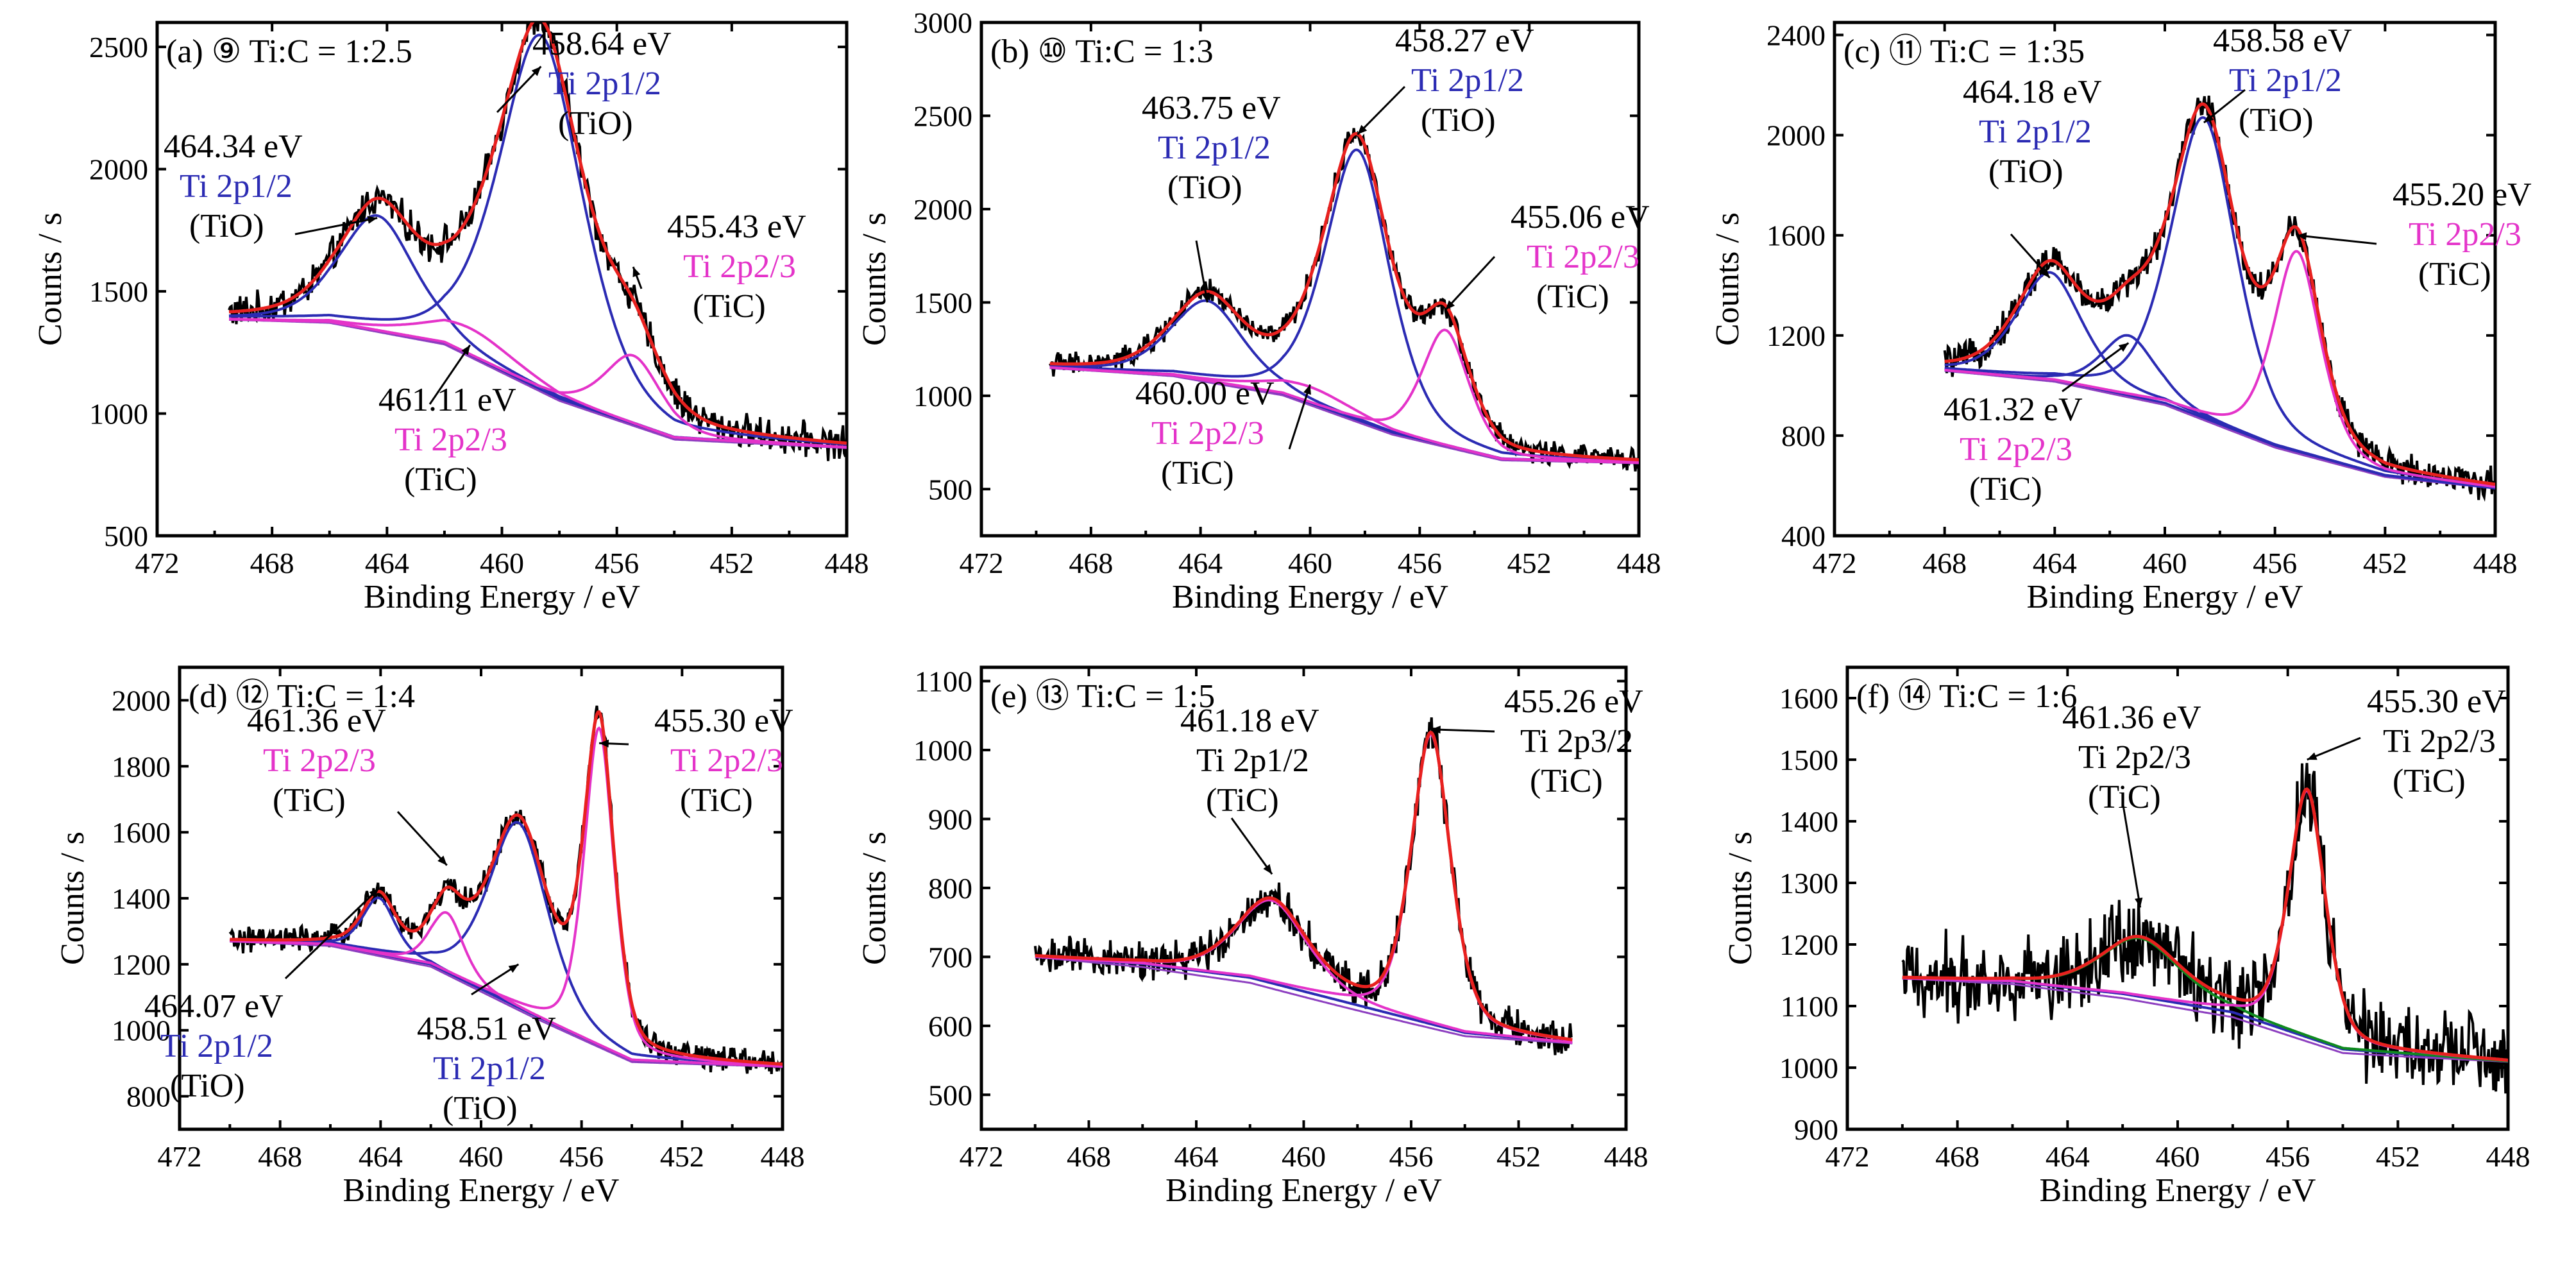  Describe the element at coordinates (447, 421) in the screenshot. I see `peak-annotation: 461.11 eV Ti 2p2/3(TiC)` at that location.